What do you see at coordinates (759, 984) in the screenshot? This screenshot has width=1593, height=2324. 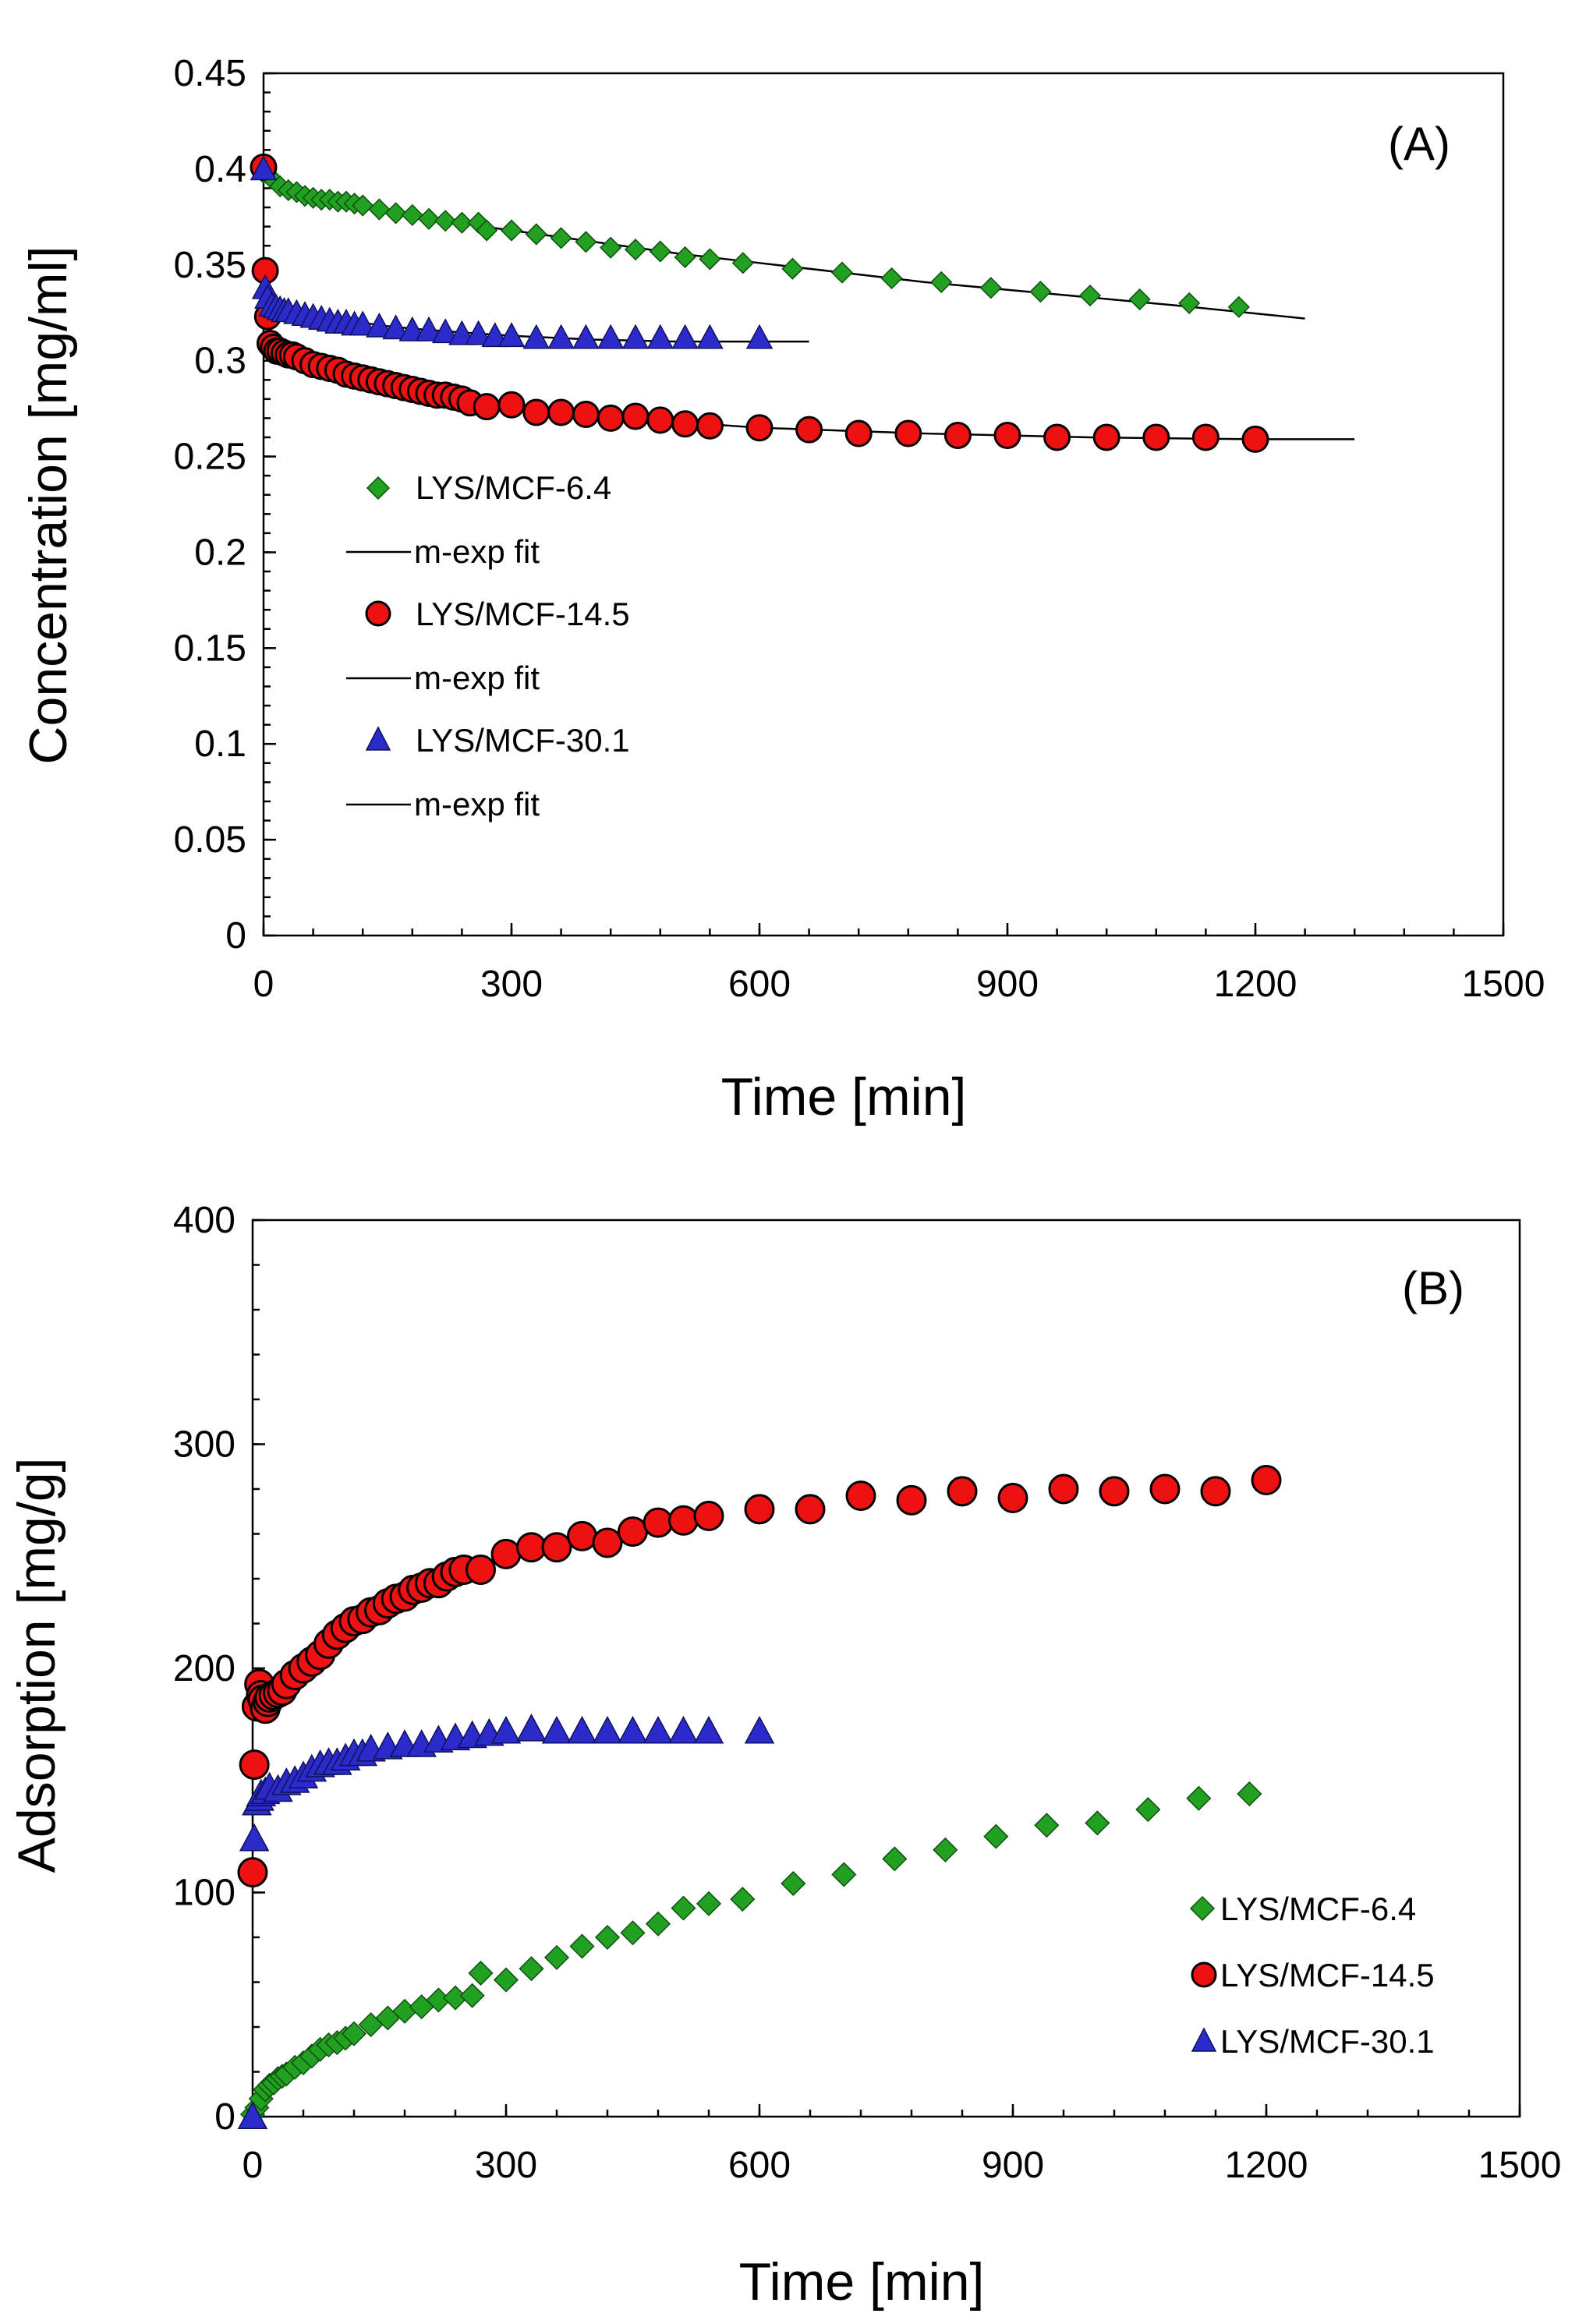 I see `panel-a-x-tick-label: 600` at bounding box center [759, 984].